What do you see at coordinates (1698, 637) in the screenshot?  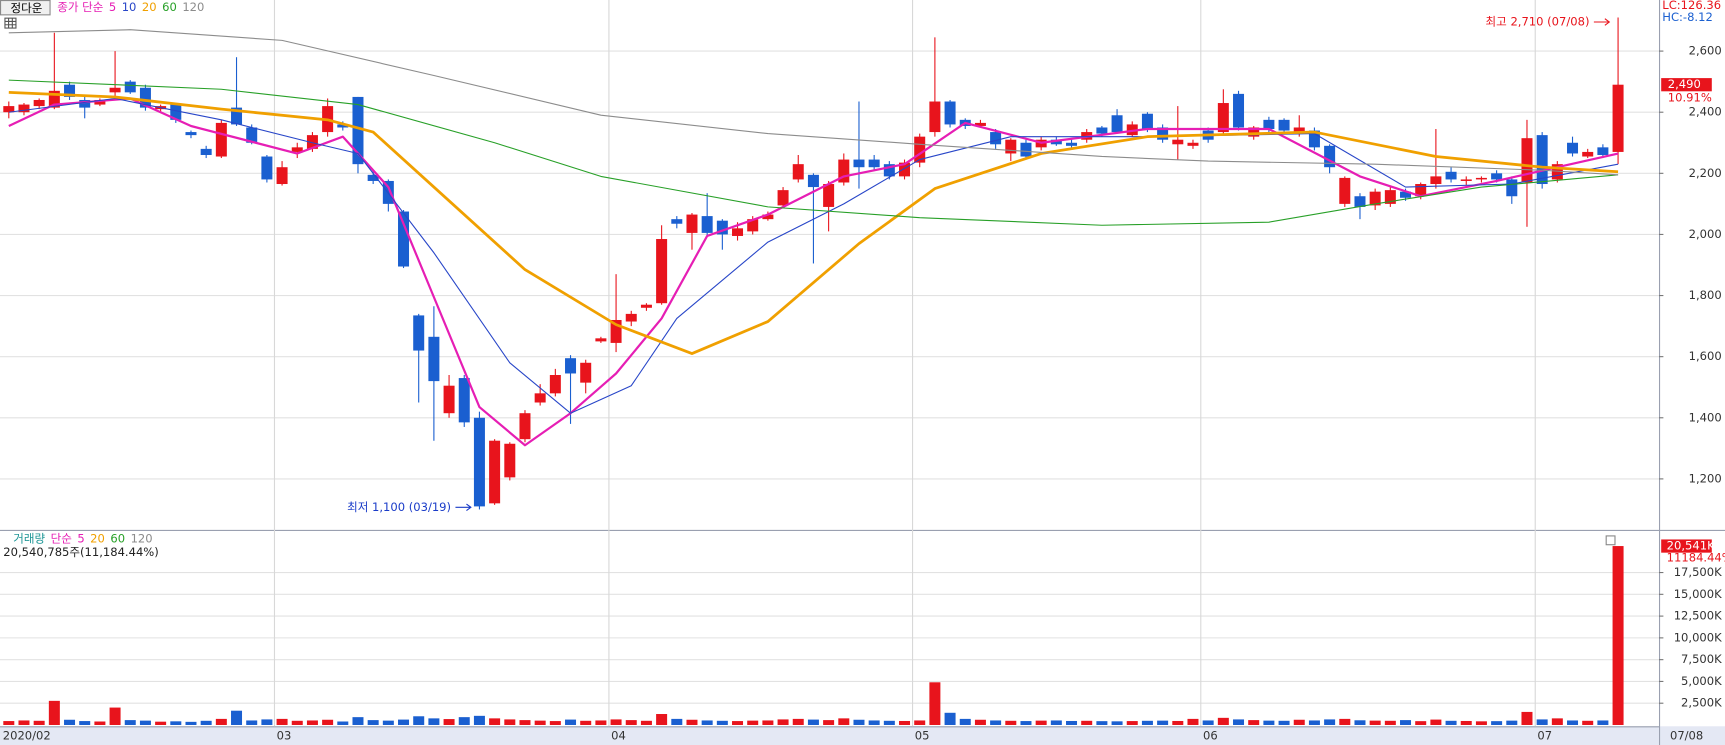 I see `y-tick-label: 10,000K` at bounding box center [1698, 637].